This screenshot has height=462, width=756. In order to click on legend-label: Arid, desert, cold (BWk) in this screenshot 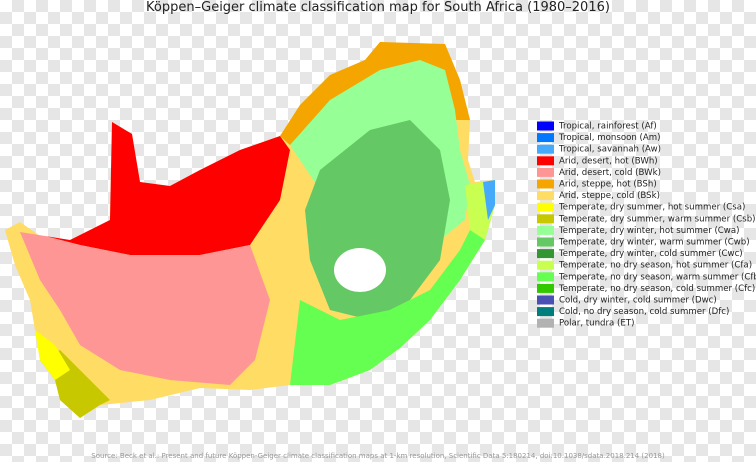, I will do `click(610, 173)`.